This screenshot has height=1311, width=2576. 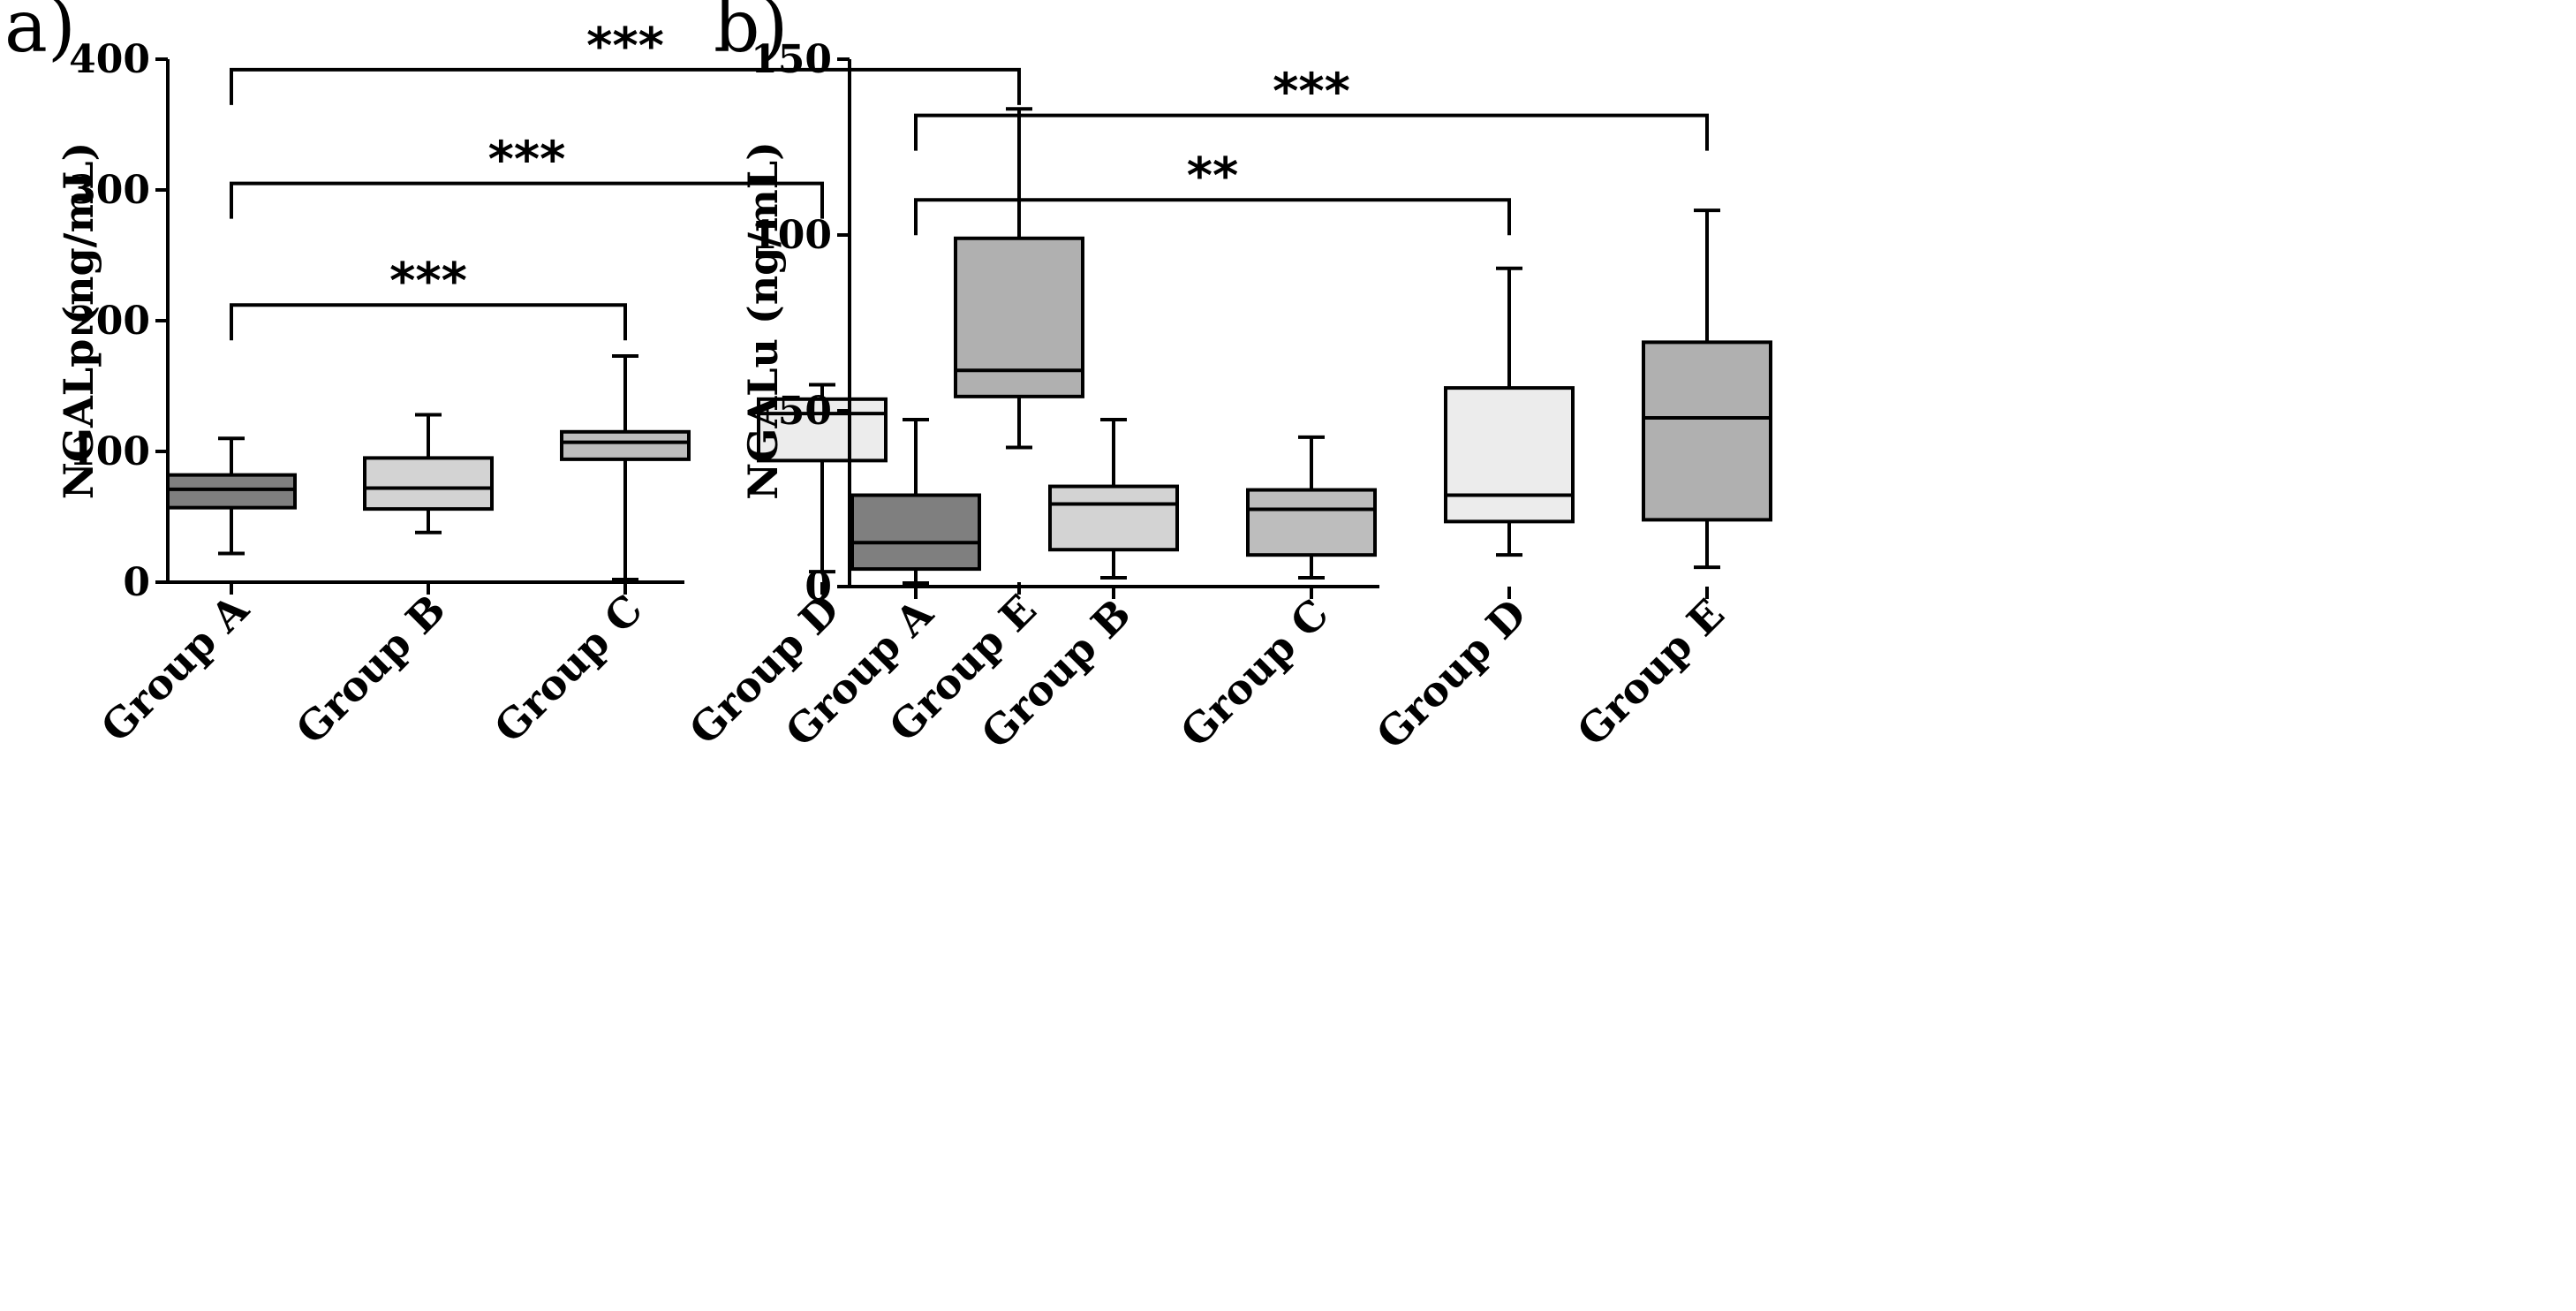 I want to click on y-tick-label: 50, so click(x=805, y=411).